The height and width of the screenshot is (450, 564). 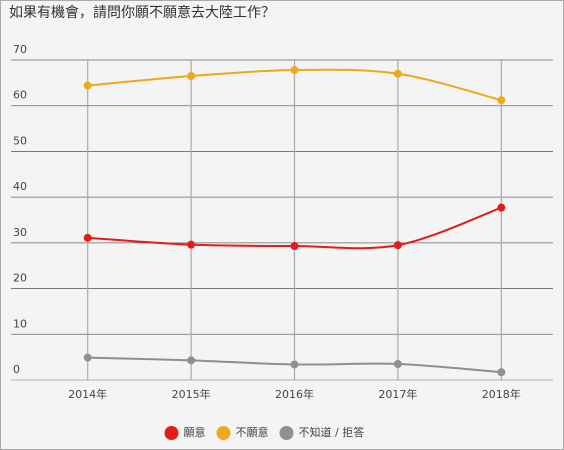 What do you see at coordinates (191, 394) in the screenshot?
I see `x-tick-label: 2015年` at bounding box center [191, 394].